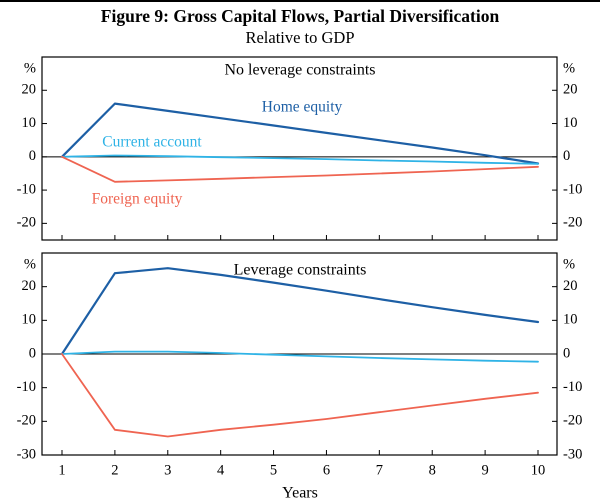 The width and height of the screenshot is (600, 501). I want to click on x-tick-label: 4, so click(221, 470).